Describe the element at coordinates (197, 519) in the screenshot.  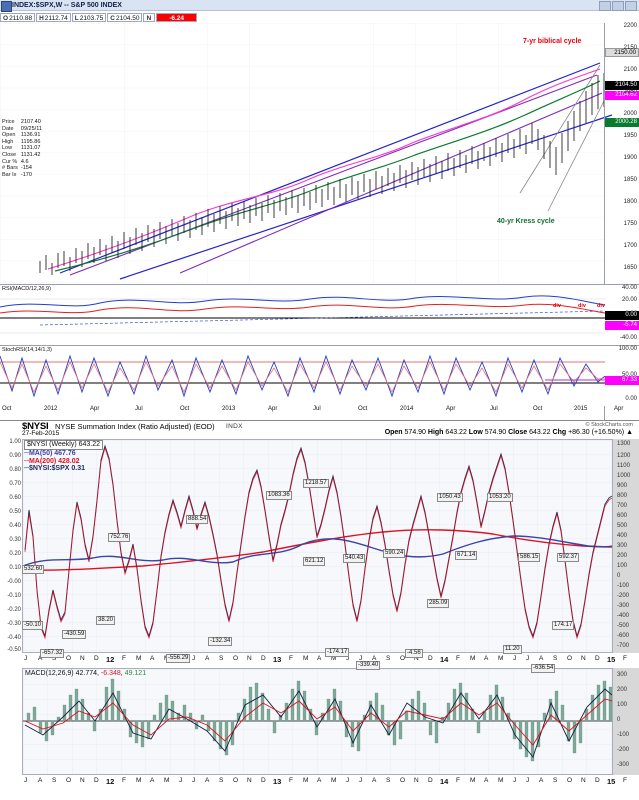
I see `data-label: 888.54` at that location.